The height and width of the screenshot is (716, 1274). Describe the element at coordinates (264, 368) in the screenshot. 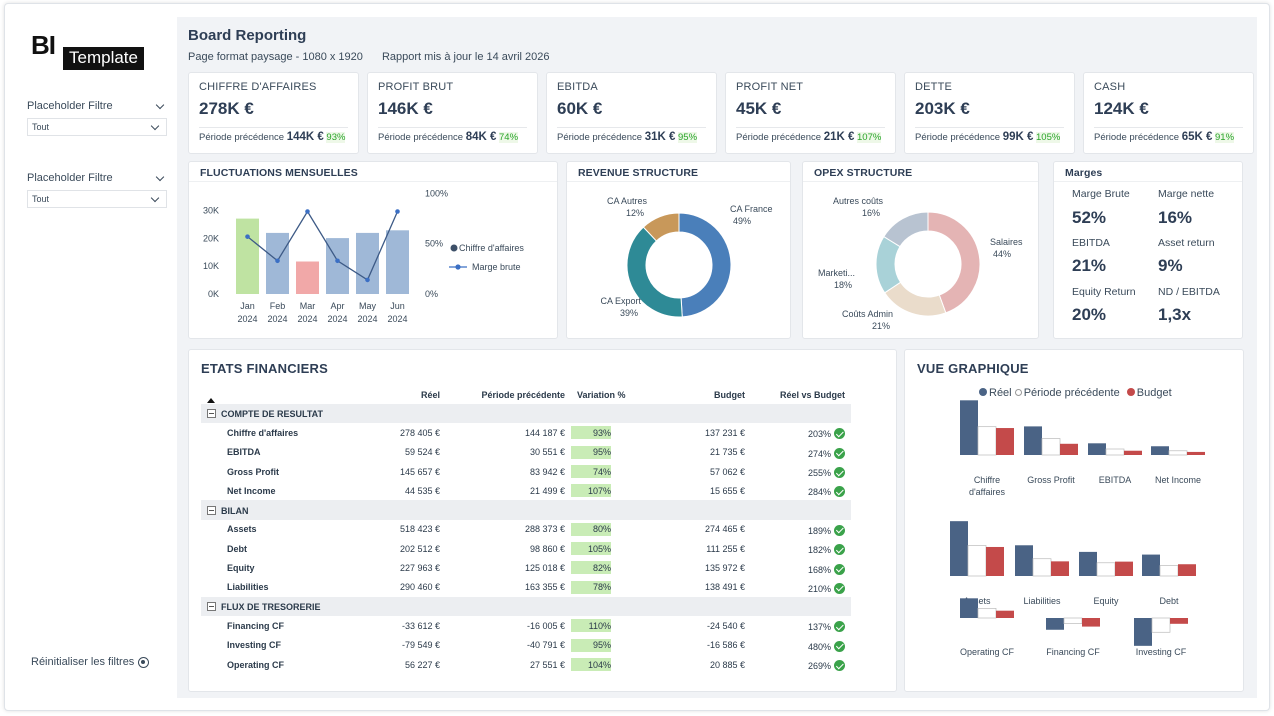

I see `financials-title: ETATS FINANCIERS` at that location.